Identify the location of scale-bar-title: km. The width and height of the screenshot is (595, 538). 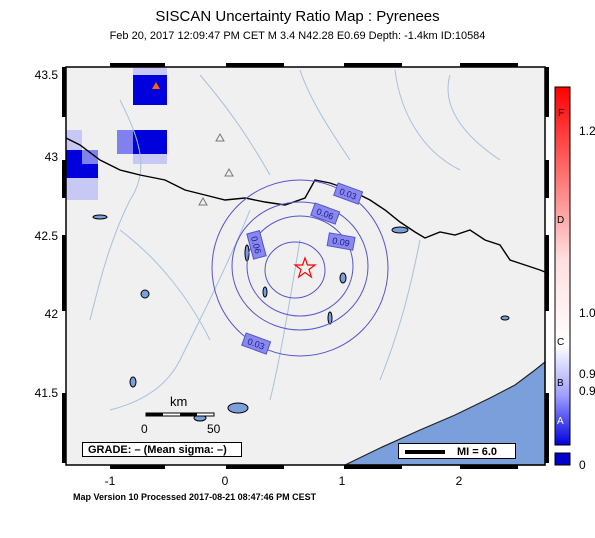
(179, 401).